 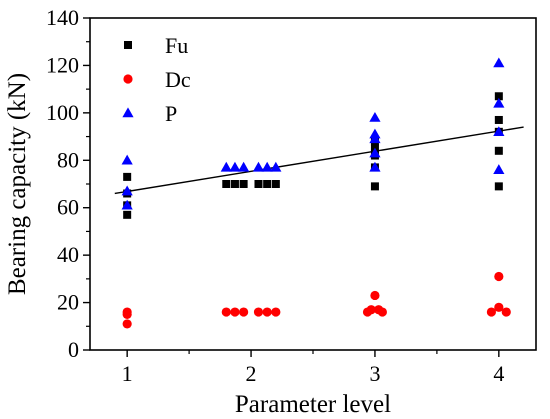 I want to click on series-dc, so click(x=316, y=300).